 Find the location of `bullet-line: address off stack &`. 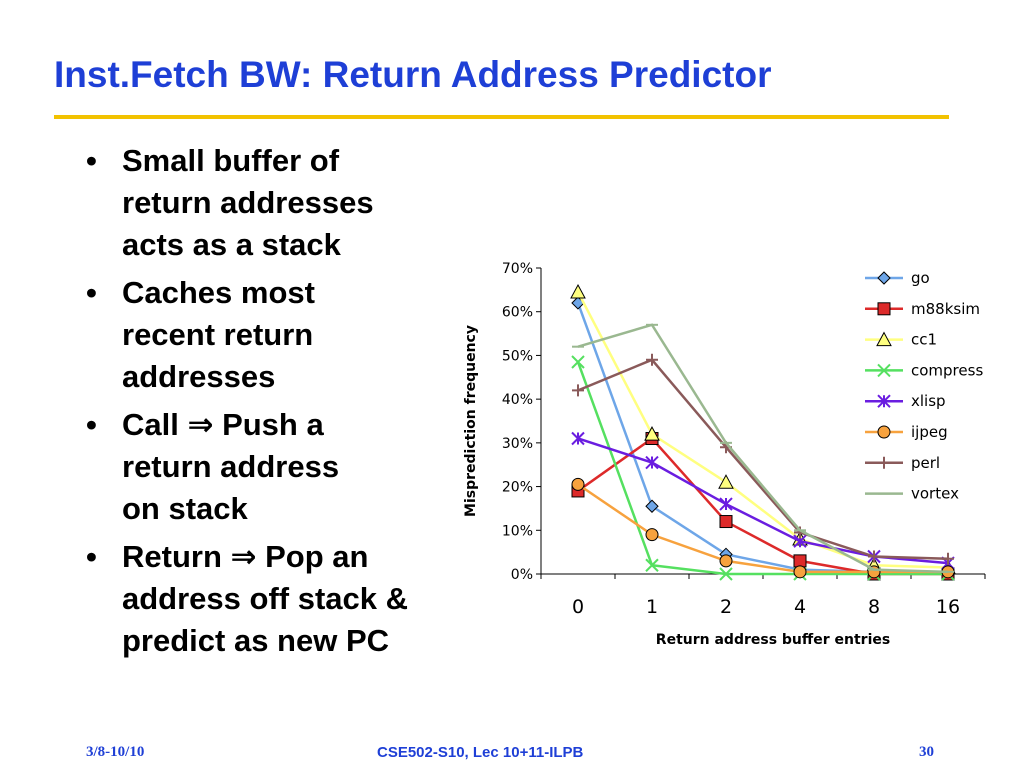

bullet-line: address off stack & is located at coordinates (265, 598).